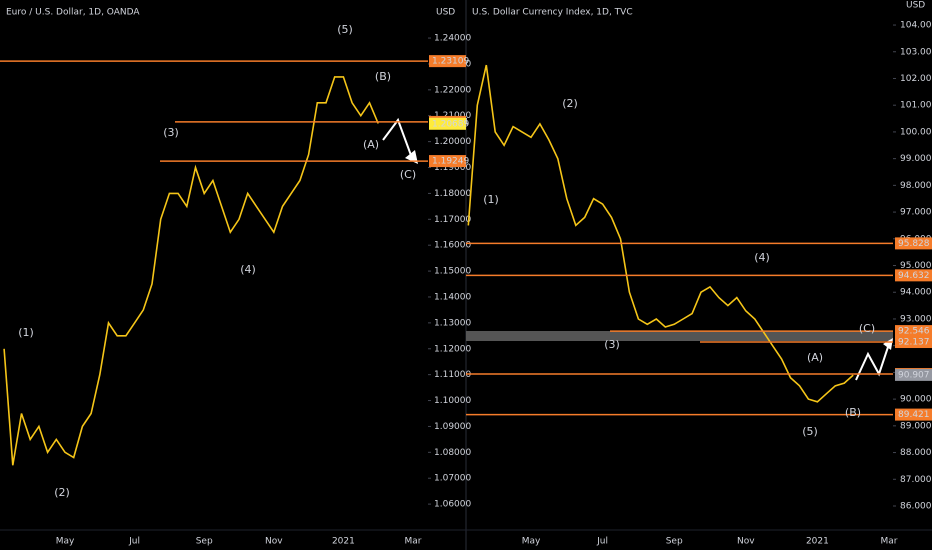 The width and height of the screenshot is (932, 550). Describe the element at coordinates (452, 246) in the screenshot. I see `y-tick-label: 1.16000` at that location.